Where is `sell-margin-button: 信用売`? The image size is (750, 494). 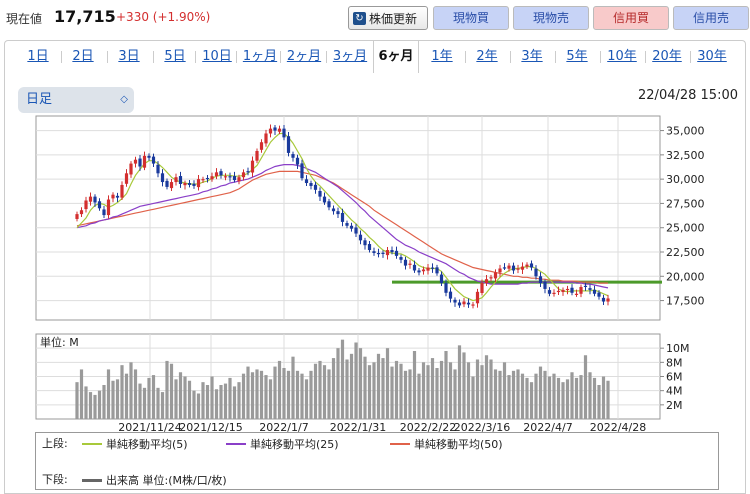
sell-margin-button: 信用売 is located at coordinates (711, 18).